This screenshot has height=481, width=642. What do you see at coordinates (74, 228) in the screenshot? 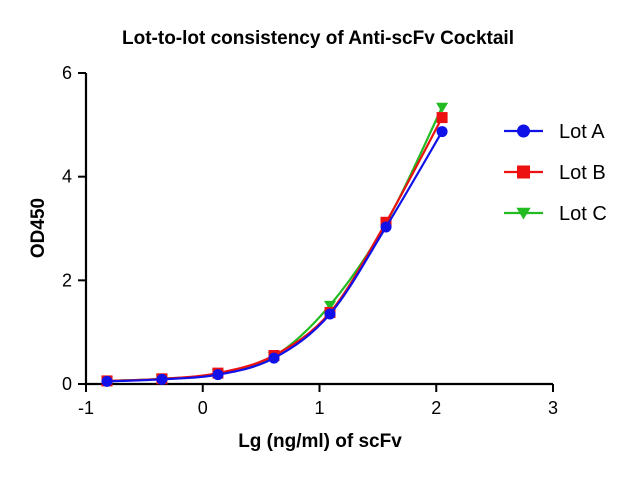
I see `y-ticks: 0 2 4 6` at bounding box center [74, 228].